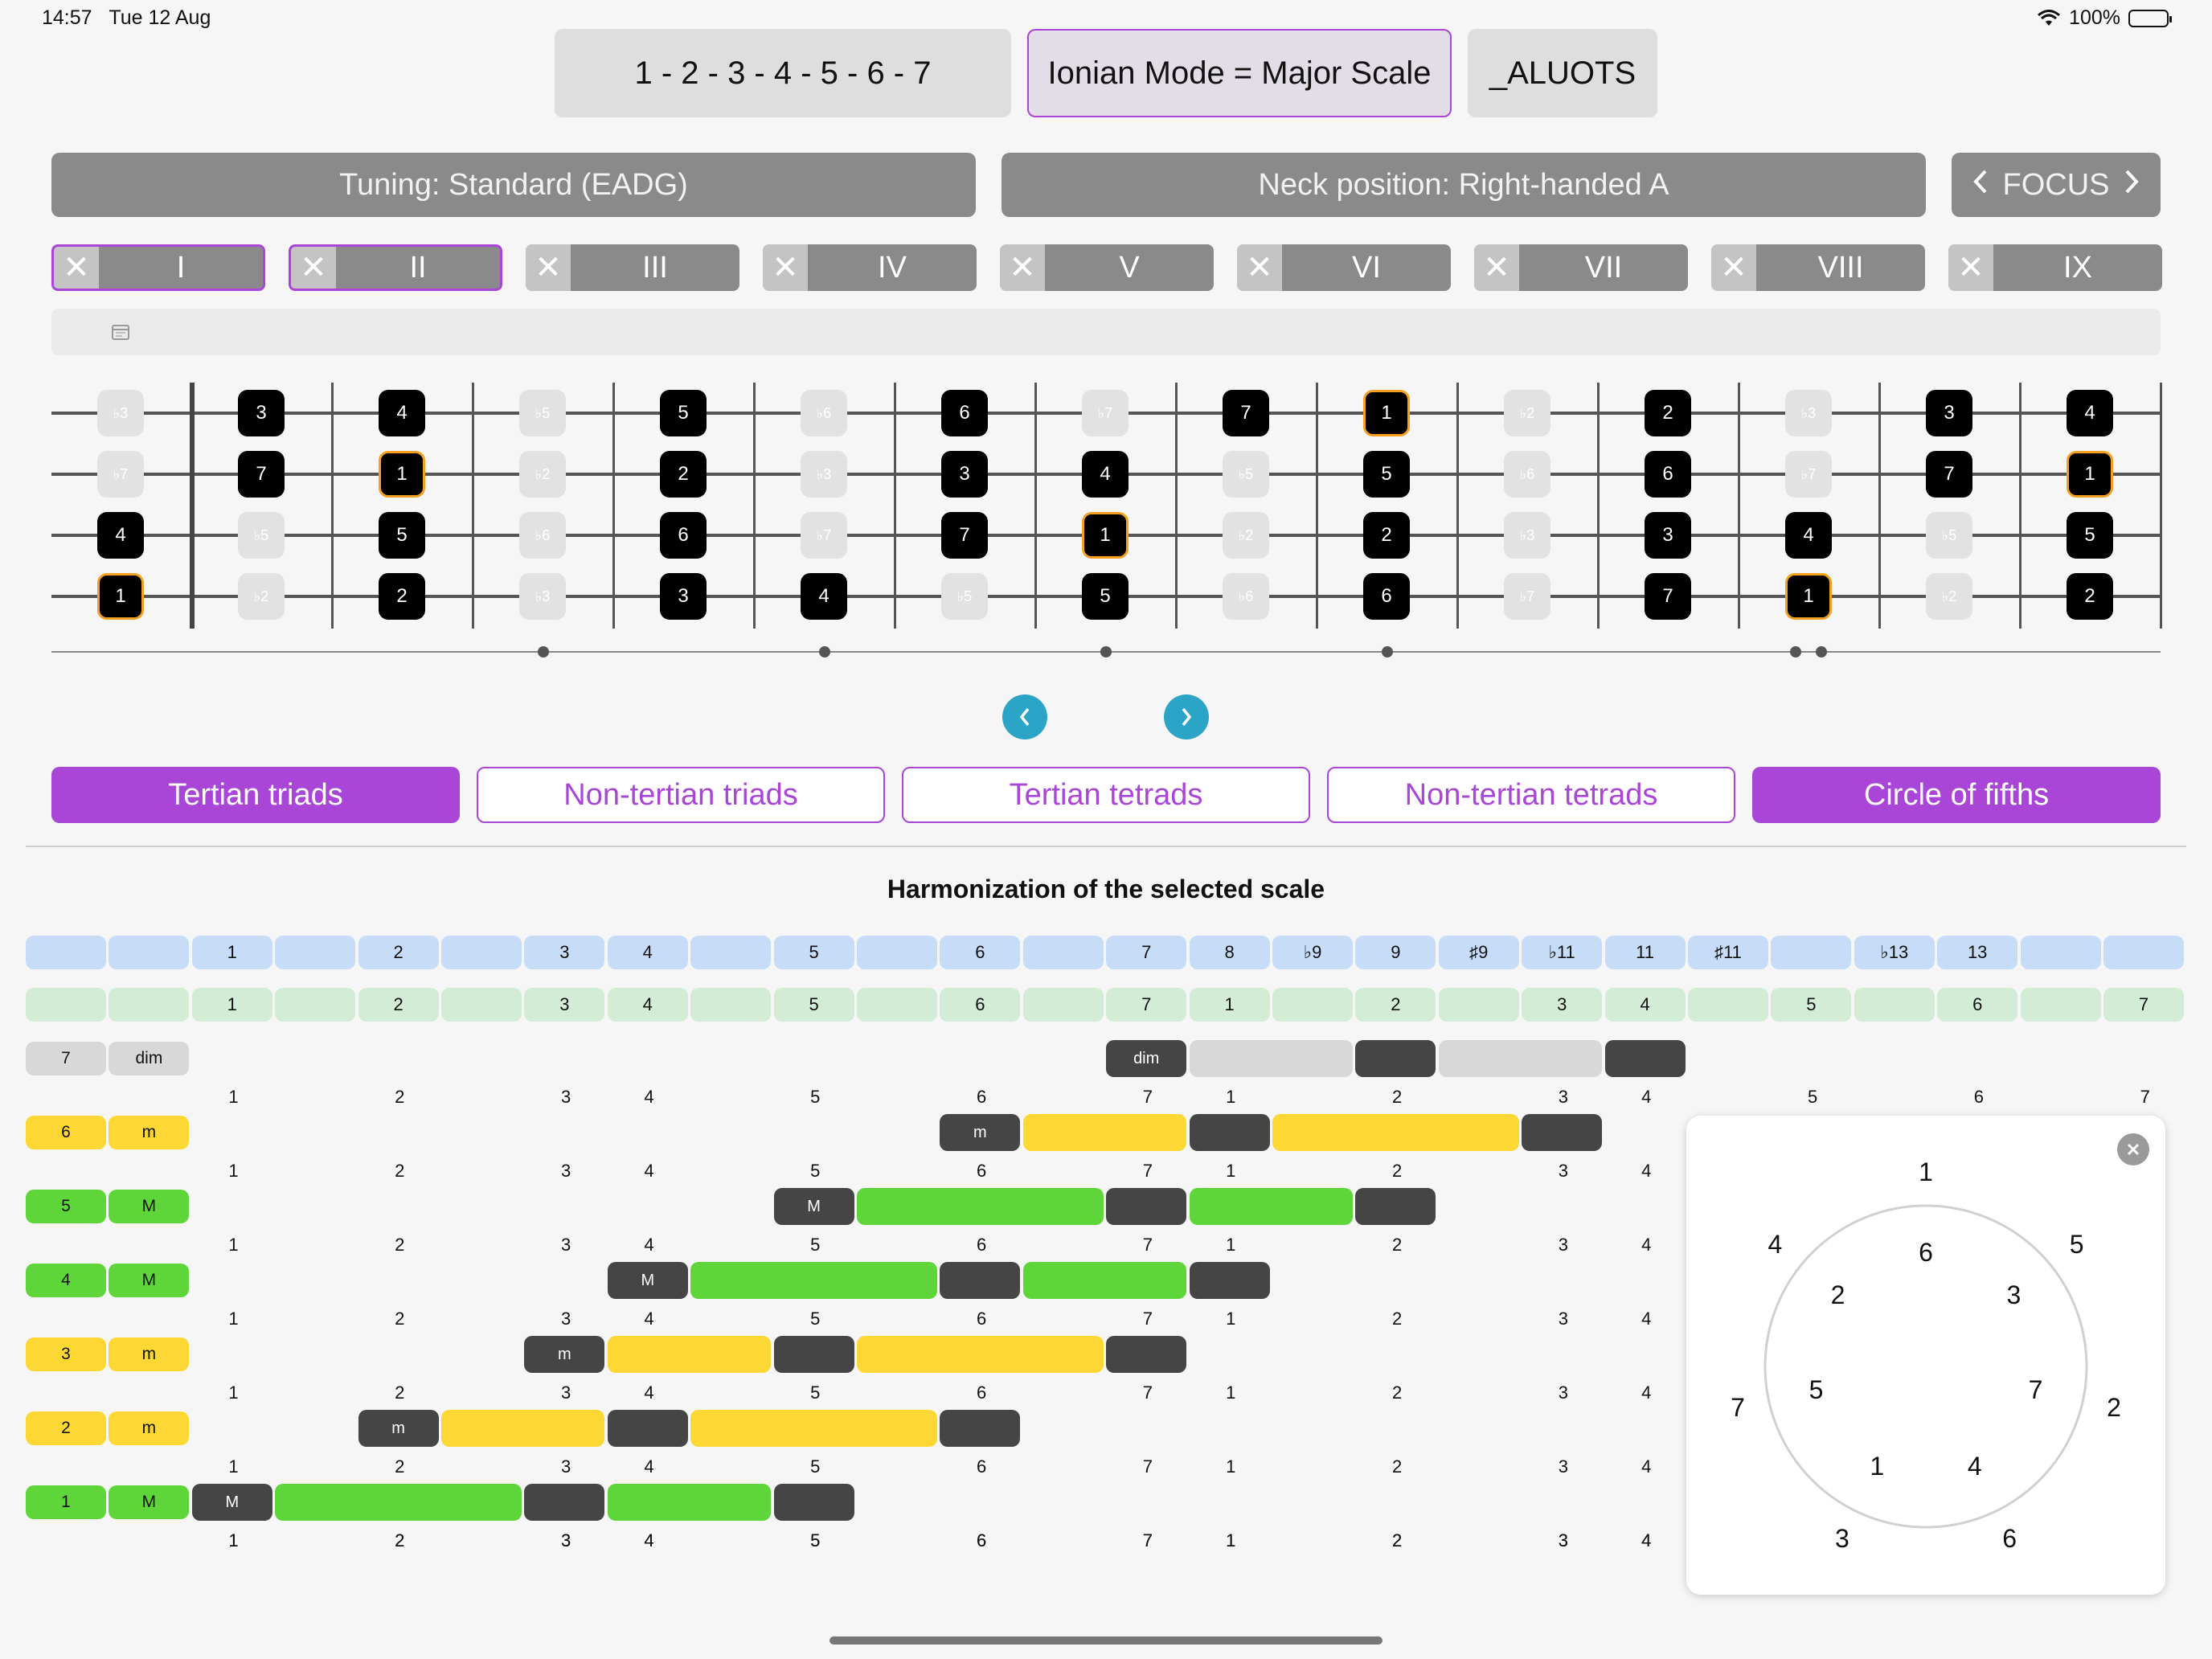 The width and height of the screenshot is (2212, 1659). What do you see at coordinates (158, 267) in the screenshot?
I see `position-button-1: ✕ I` at bounding box center [158, 267].